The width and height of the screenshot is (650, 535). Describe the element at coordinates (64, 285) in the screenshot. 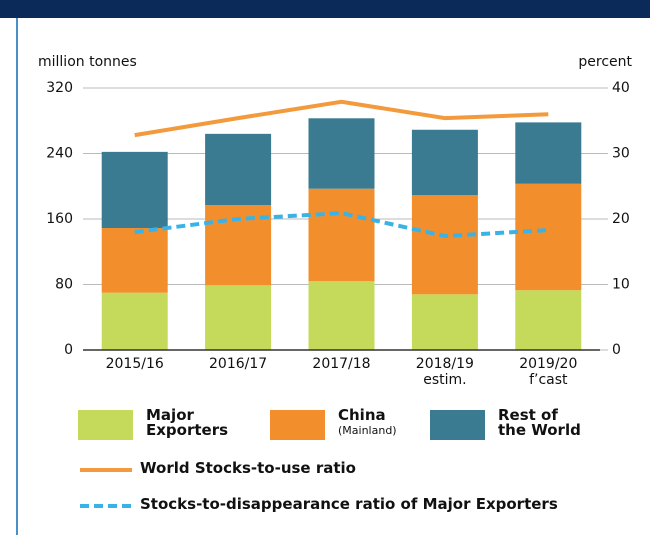

I see `y-tick-label: 80` at that location.